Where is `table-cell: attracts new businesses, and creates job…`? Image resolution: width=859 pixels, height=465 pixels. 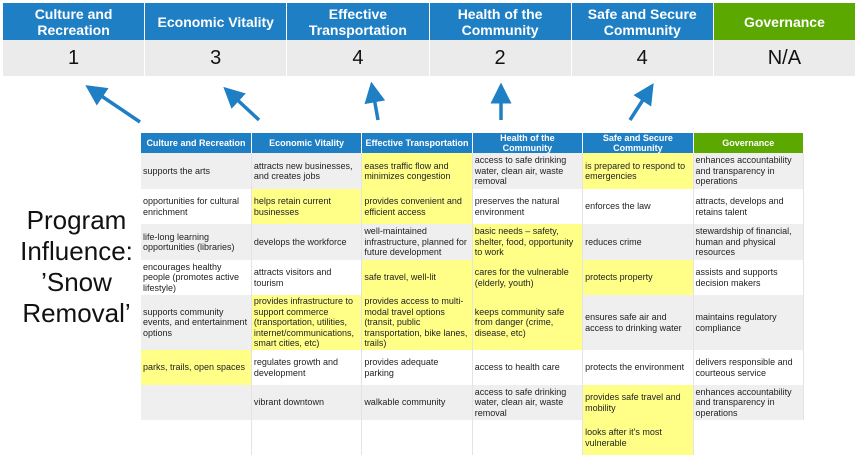
table-cell: attracts new businesses, and creates job… is located at coordinates (307, 171).